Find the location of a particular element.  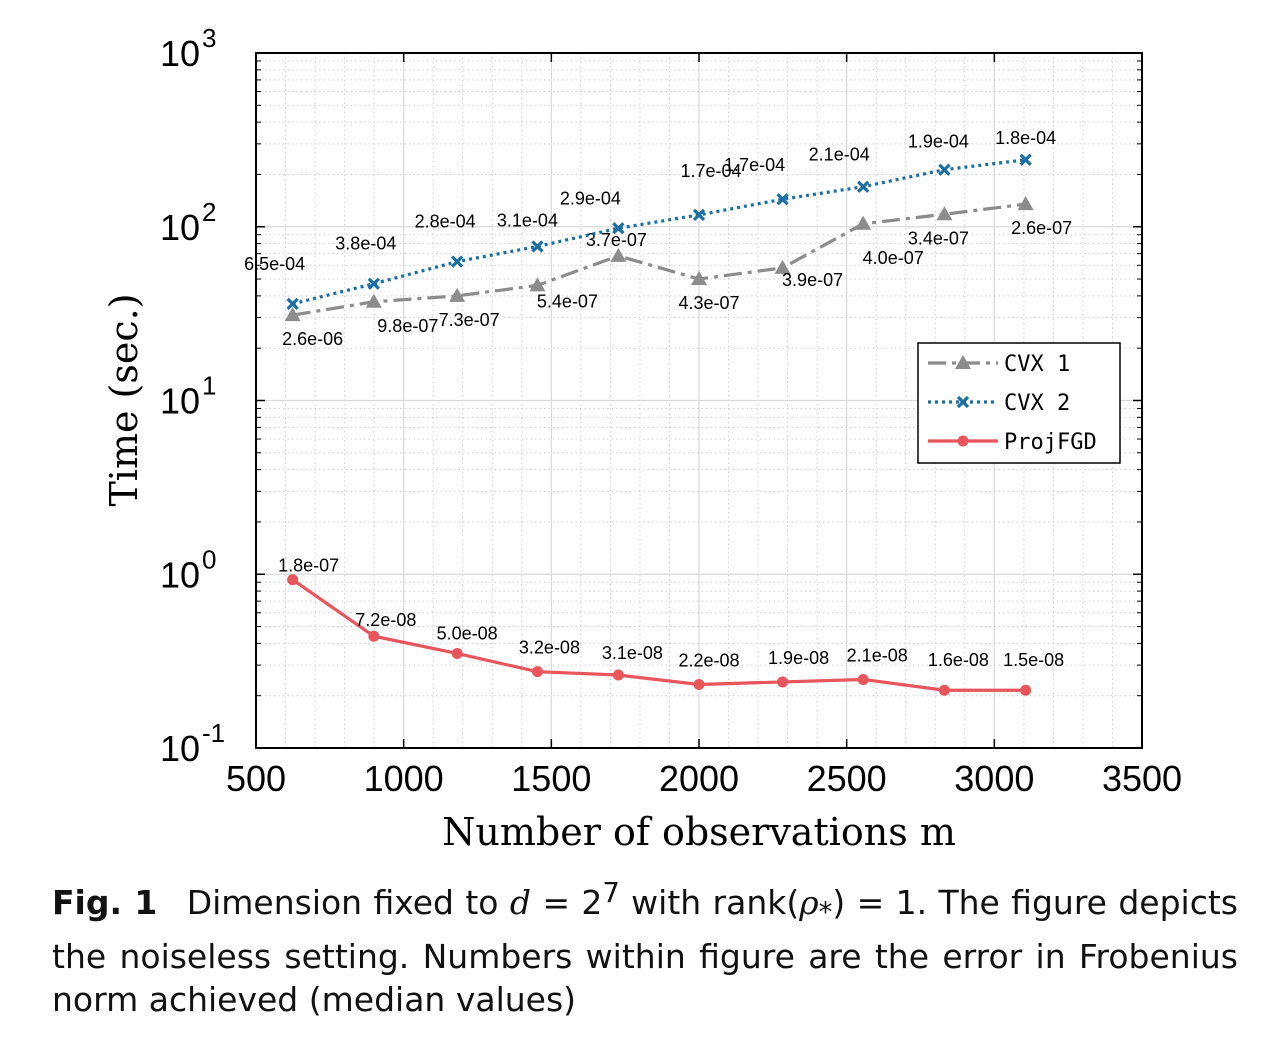

data-label: 7.2e-08 is located at coordinates (385, 620).